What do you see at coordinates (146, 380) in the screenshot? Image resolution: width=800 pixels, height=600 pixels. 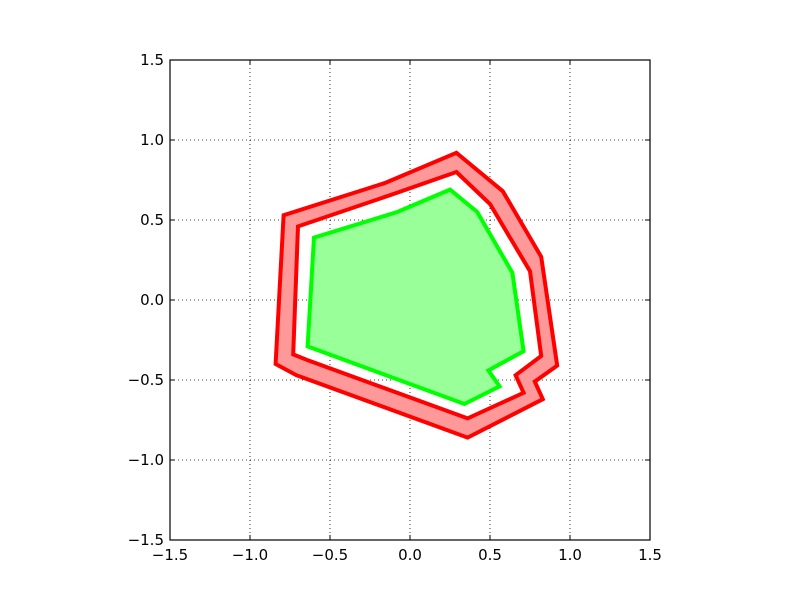 I see `y-tick-label: −0.5` at bounding box center [146, 380].